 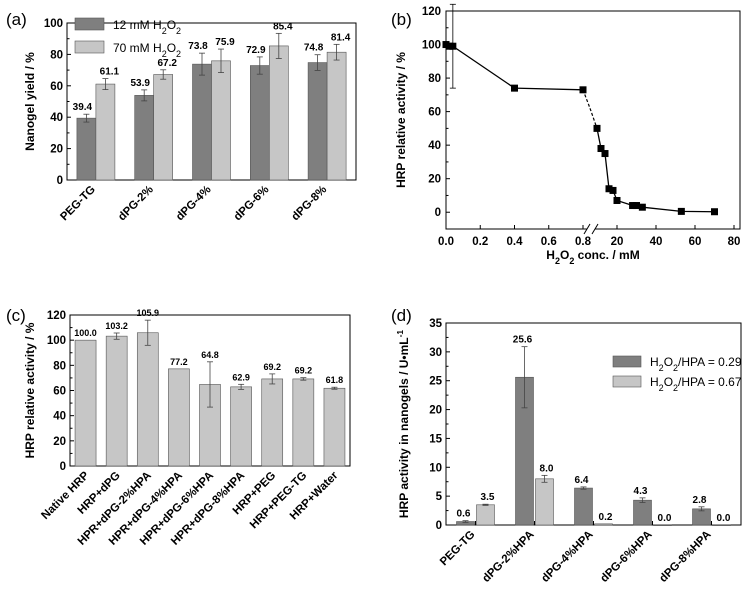 What do you see at coordinates (439, 497) in the screenshot?
I see `y-tick-label: 5` at bounding box center [439, 497].